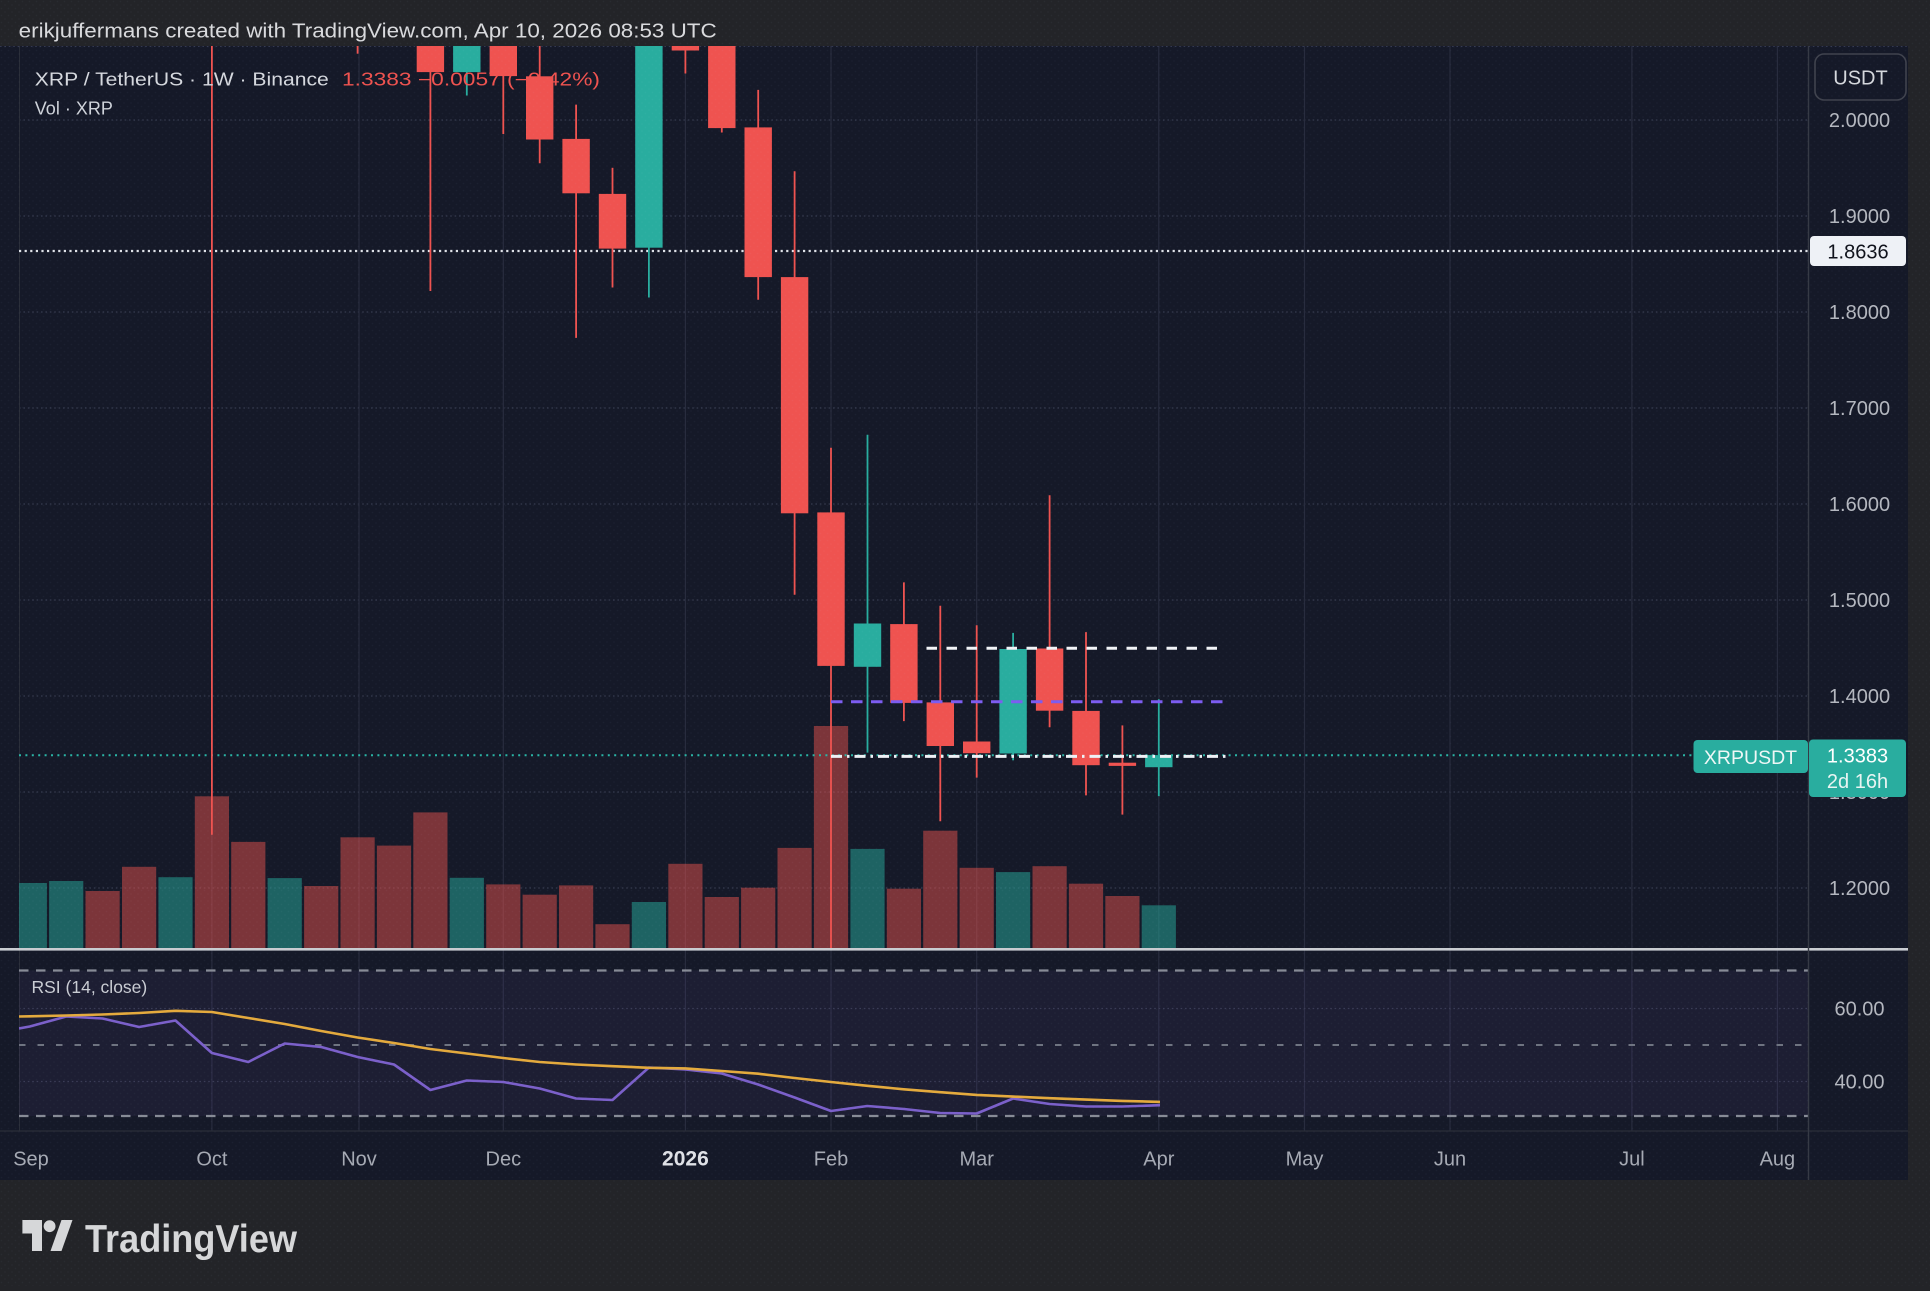  What do you see at coordinates (1857, 757) in the screenshot?
I see `svg-text: 1.3383` at bounding box center [1857, 757].